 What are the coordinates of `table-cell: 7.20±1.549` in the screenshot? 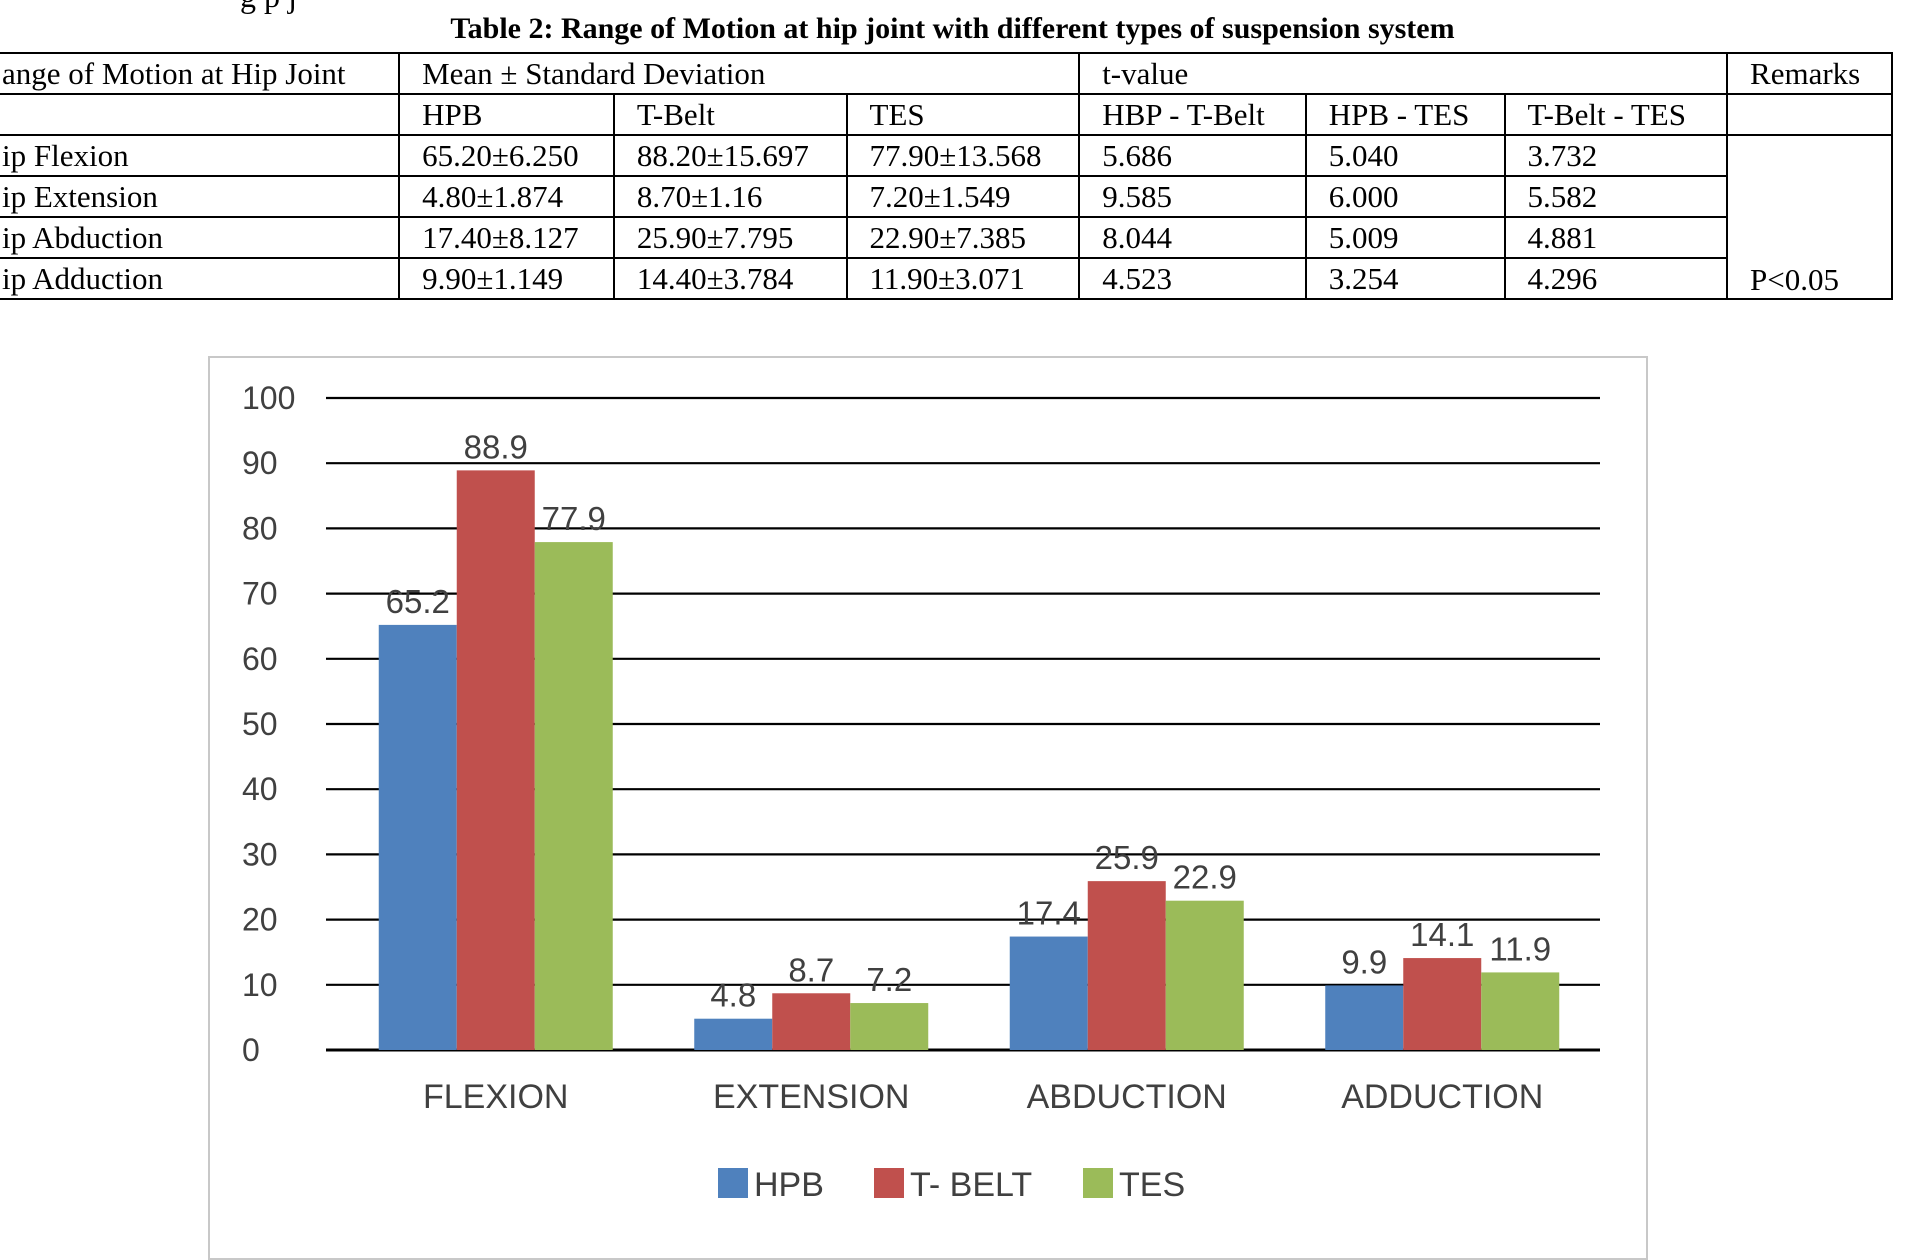 It's located at (963, 196).